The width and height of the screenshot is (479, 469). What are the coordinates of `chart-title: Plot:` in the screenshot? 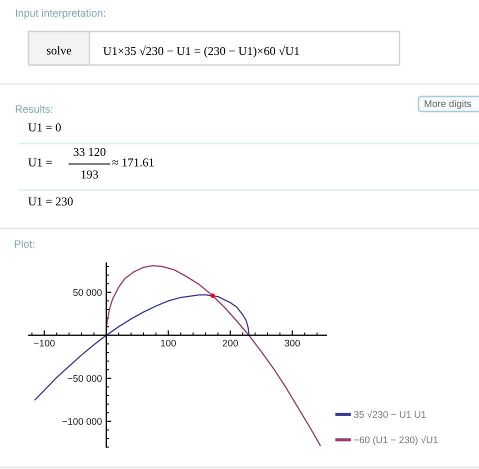 It's located at (24, 244).